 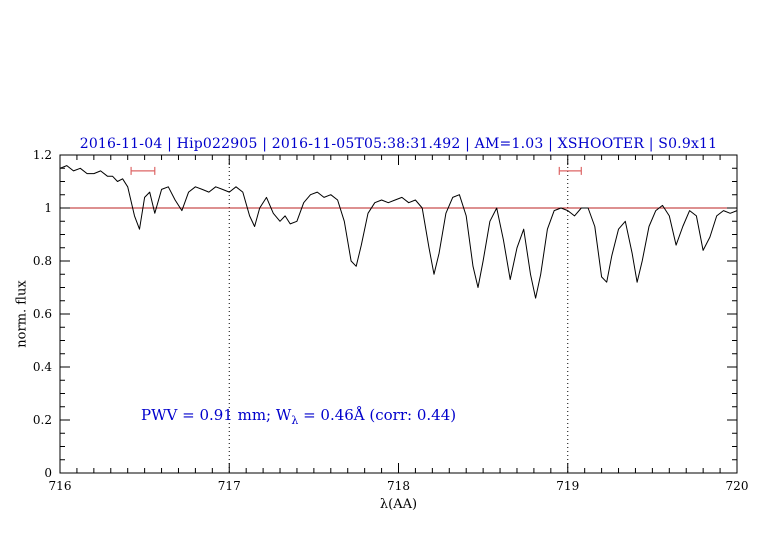 I want to click on x-tick-label: 719, so click(x=567, y=486).